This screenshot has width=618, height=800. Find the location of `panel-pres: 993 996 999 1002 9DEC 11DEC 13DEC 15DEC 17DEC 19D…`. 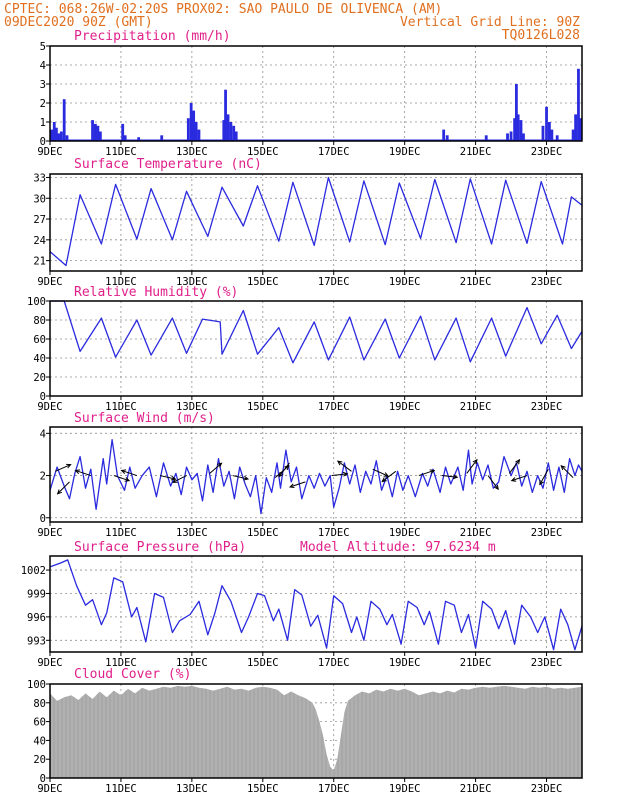

panel-pres: 993 996 999 1002 9DEC 11DEC 13DEC 15DEC 17DEC 19D… is located at coordinates (302, 604).